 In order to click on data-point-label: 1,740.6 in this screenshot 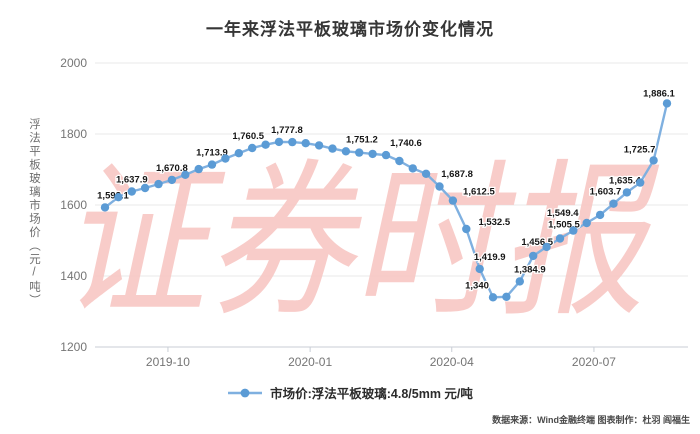, I will do `click(406, 143)`.